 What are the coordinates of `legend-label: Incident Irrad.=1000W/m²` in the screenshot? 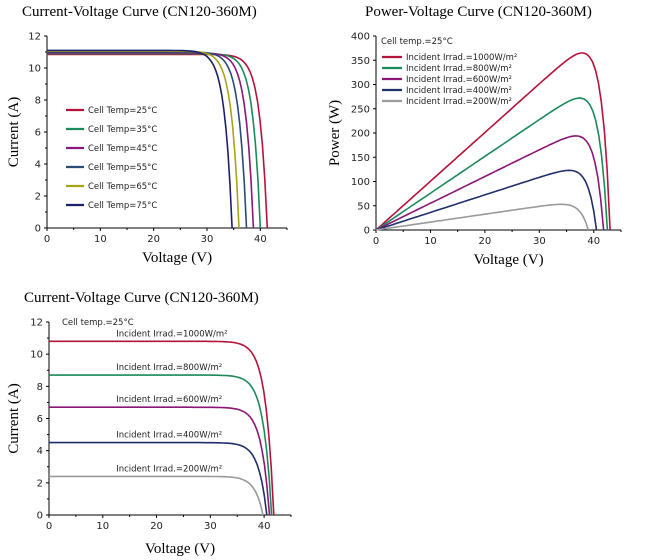 It's located at (461, 58).